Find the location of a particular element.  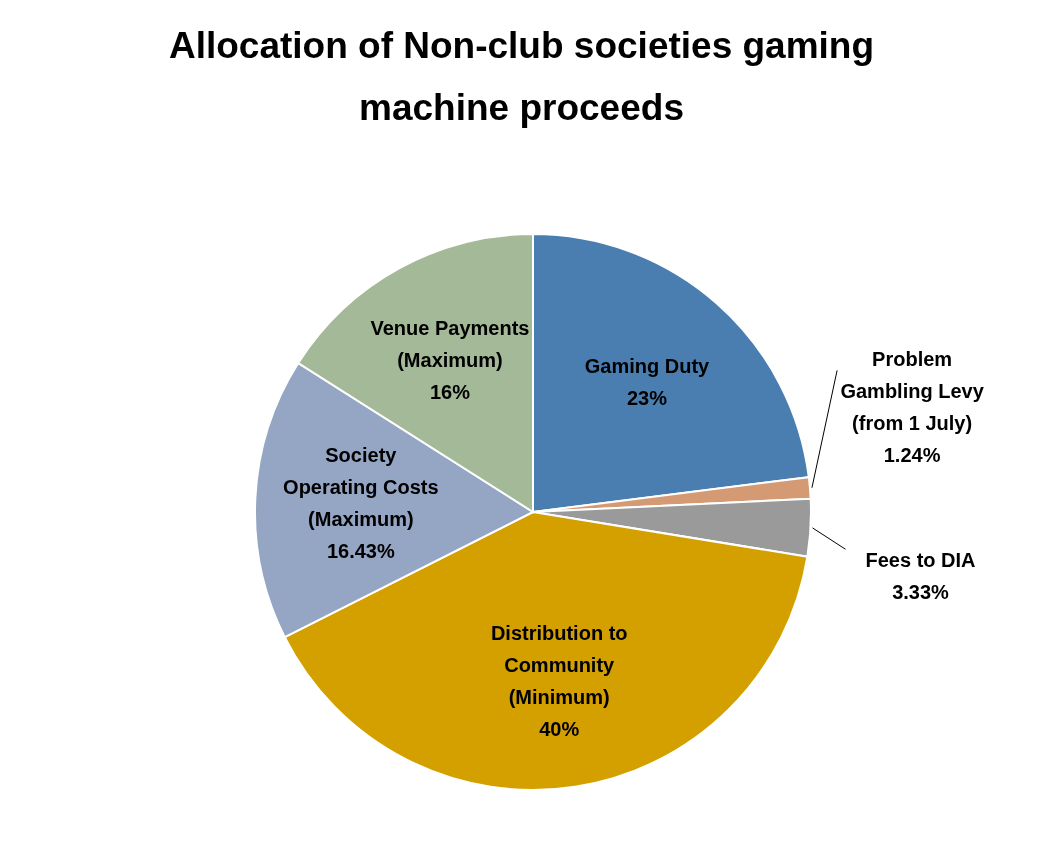

slice-label: Problem Gambling Levy (from 1 July) is located at coordinates (912, 391).